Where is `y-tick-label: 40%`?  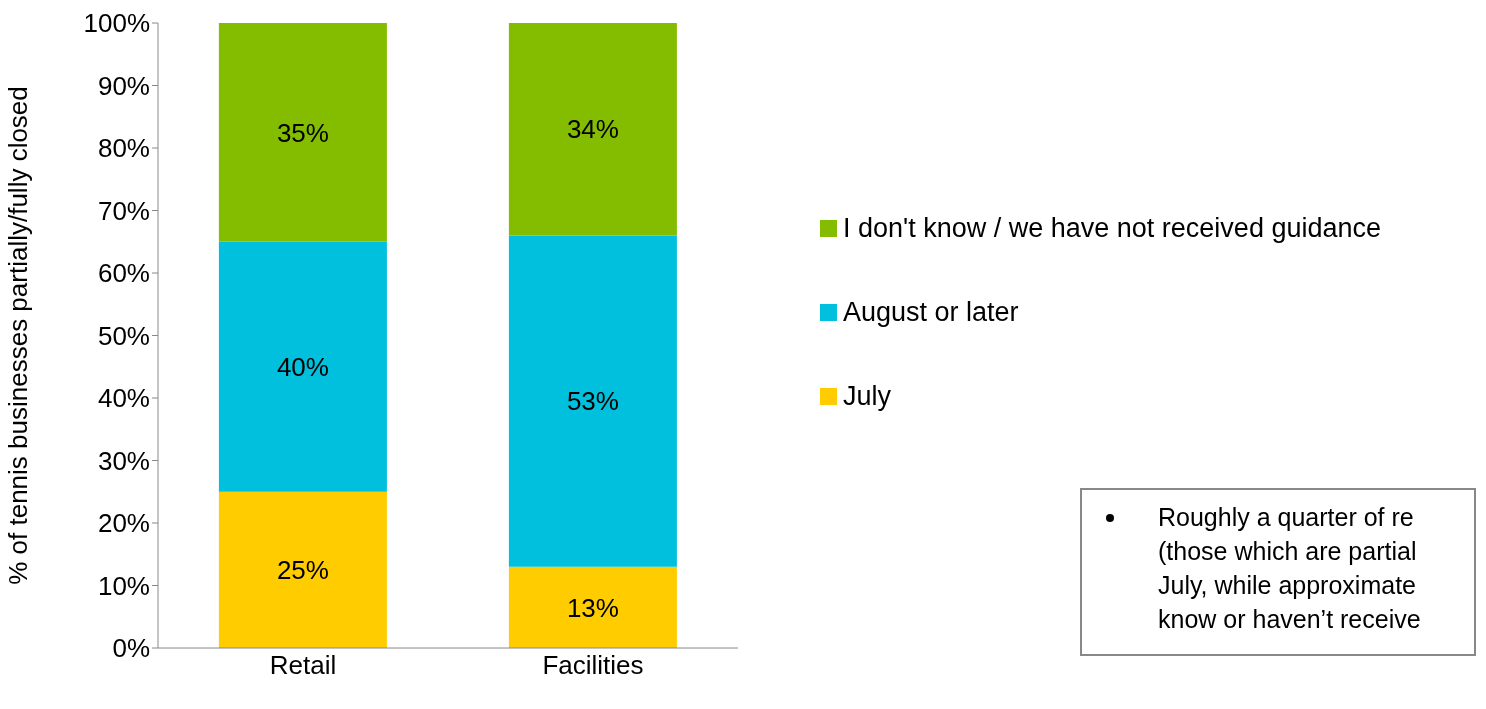 y-tick-label: 40% is located at coordinates (123, 398).